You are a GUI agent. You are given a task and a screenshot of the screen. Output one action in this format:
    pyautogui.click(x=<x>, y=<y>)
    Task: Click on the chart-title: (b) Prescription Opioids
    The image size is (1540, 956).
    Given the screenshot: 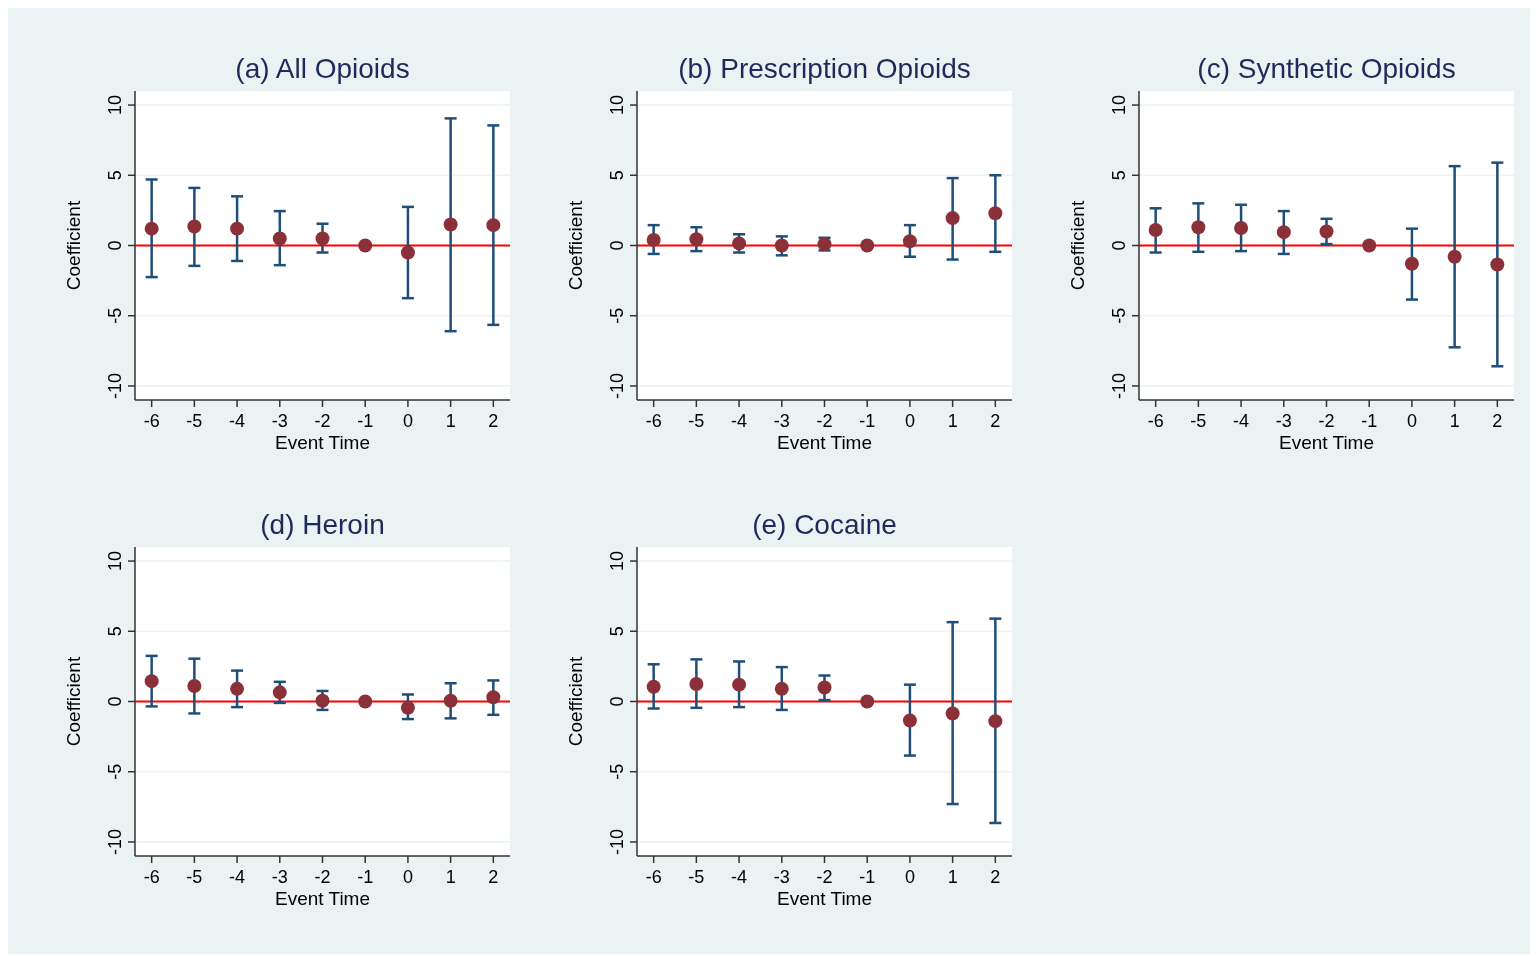 What is the action you would take?
    pyautogui.click(x=824, y=68)
    